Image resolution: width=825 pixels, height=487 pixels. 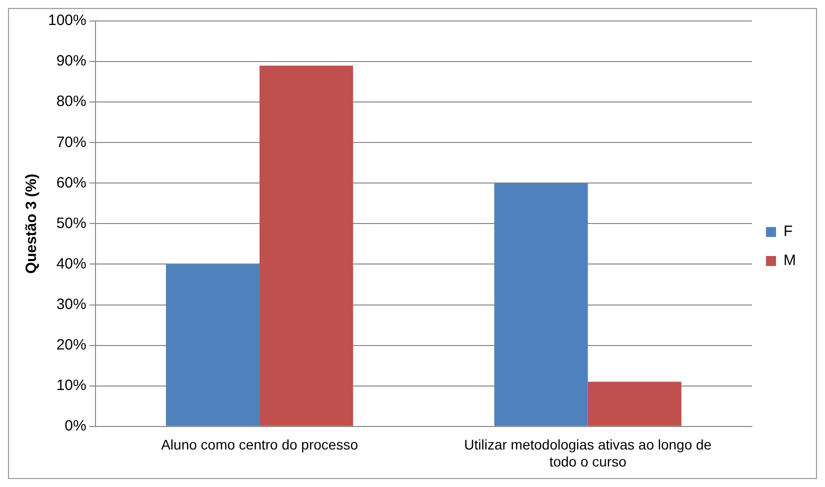 What do you see at coordinates (71, 385) in the screenshot?
I see `y-tick-label: 10%` at bounding box center [71, 385].